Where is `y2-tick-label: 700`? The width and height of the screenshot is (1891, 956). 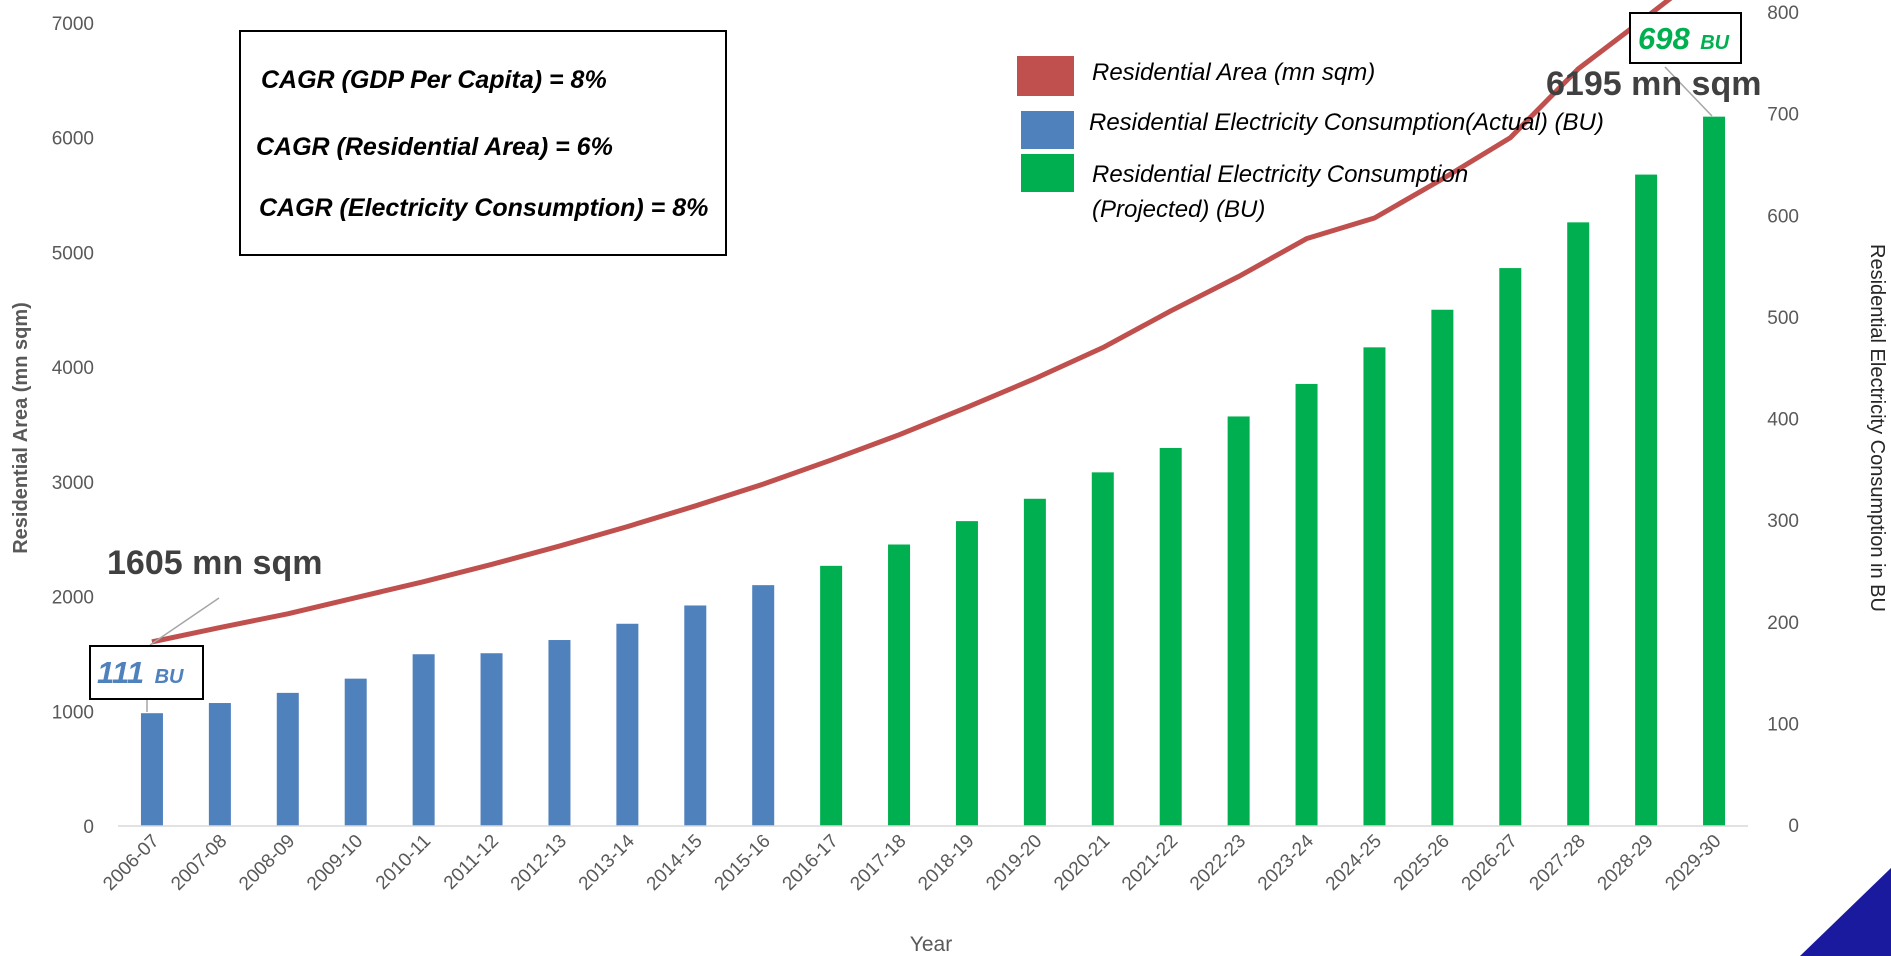 y2-tick-label: 700 is located at coordinates (1783, 115).